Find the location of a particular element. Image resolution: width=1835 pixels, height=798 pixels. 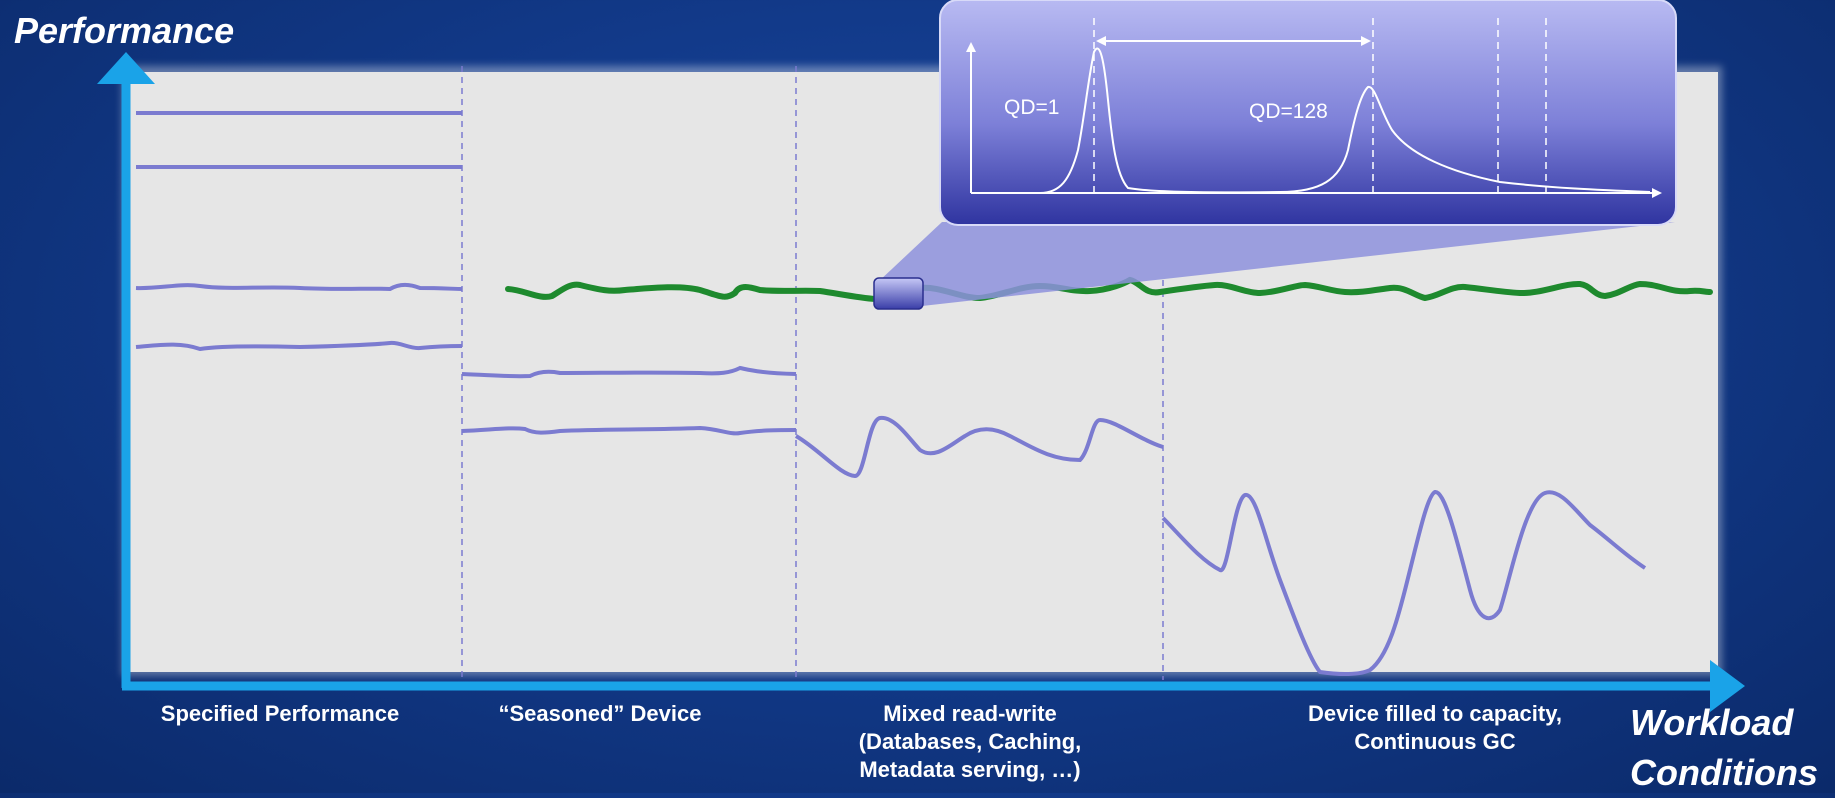

zoom-beam is located at coordinates (1276, 264).